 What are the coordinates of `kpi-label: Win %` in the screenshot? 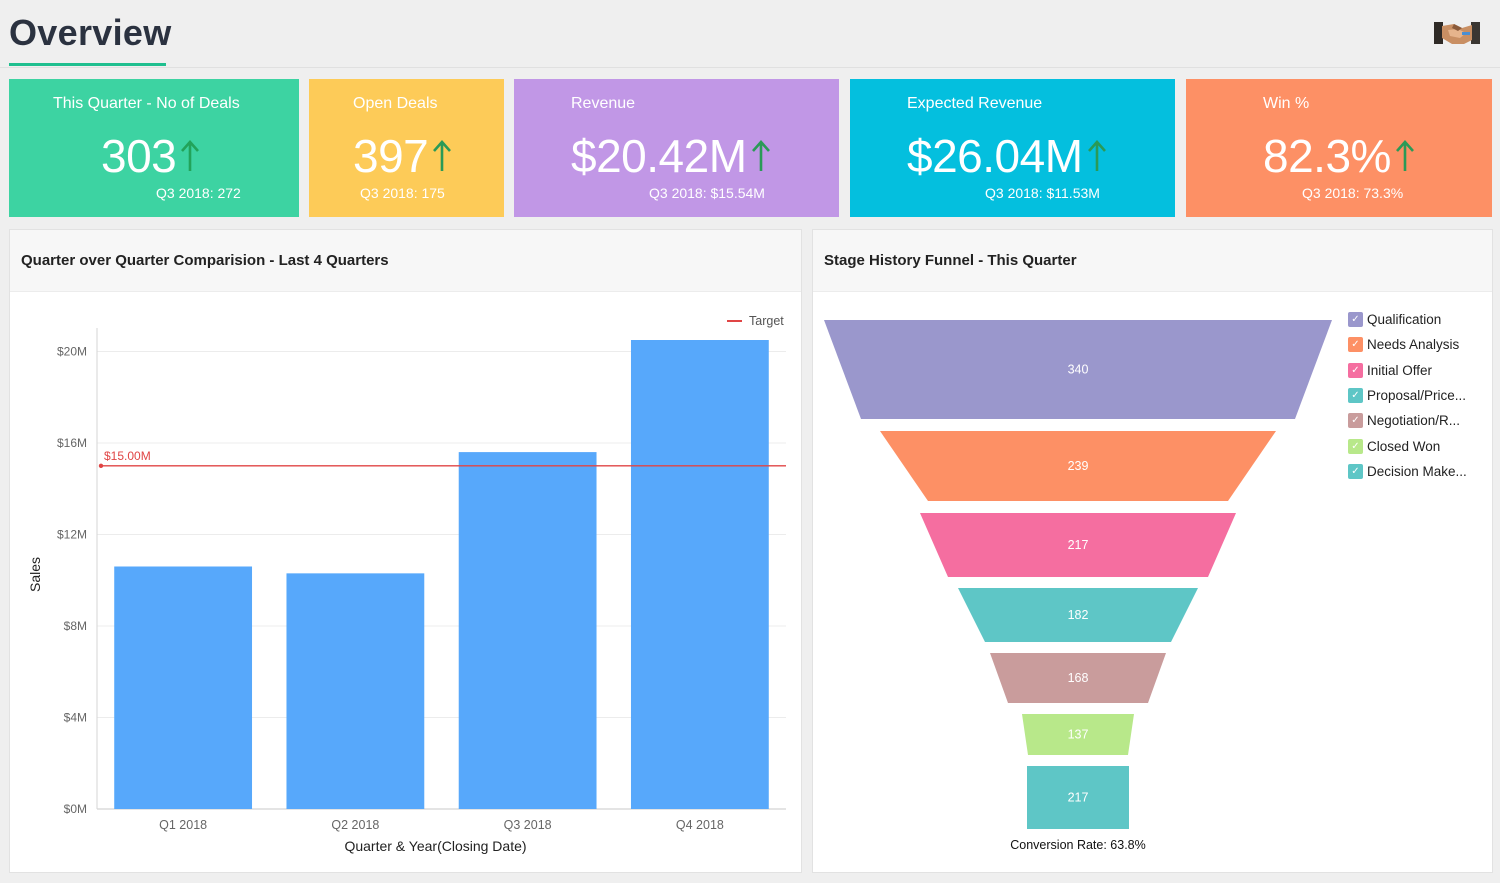 It's located at (1286, 103).